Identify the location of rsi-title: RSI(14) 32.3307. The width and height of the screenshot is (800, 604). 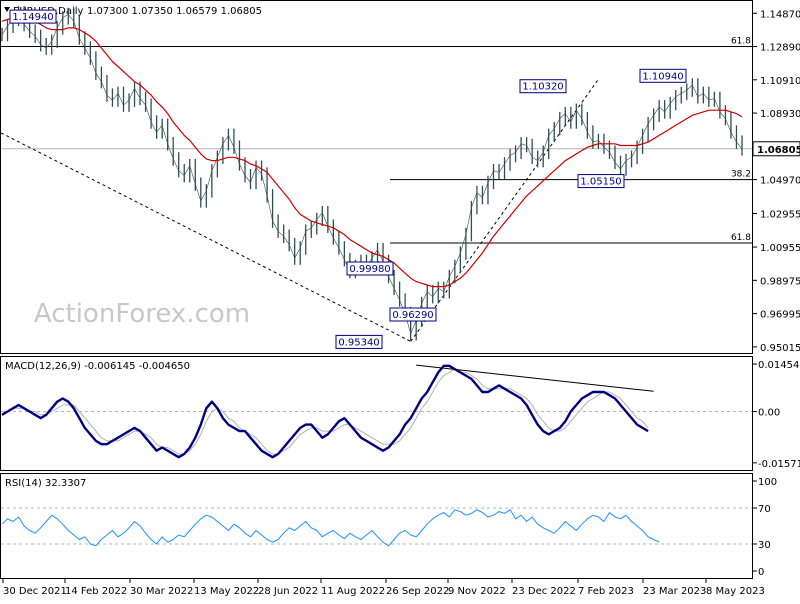
(45, 483).